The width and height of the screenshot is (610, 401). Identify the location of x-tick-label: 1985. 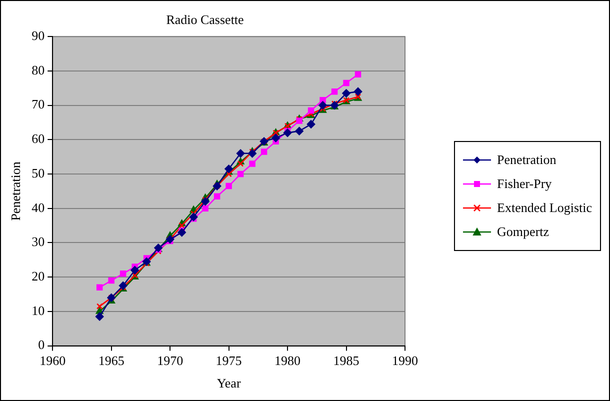
(346, 360).